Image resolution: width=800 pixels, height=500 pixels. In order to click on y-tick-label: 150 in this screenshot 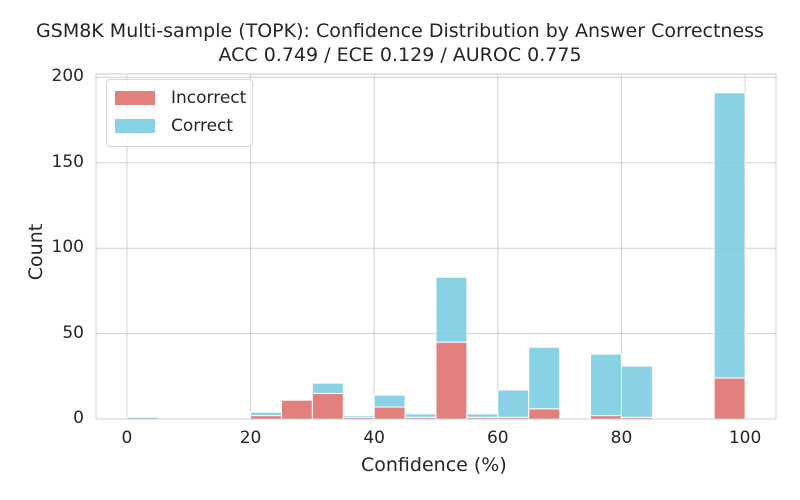, I will do `click(67, 161)`.